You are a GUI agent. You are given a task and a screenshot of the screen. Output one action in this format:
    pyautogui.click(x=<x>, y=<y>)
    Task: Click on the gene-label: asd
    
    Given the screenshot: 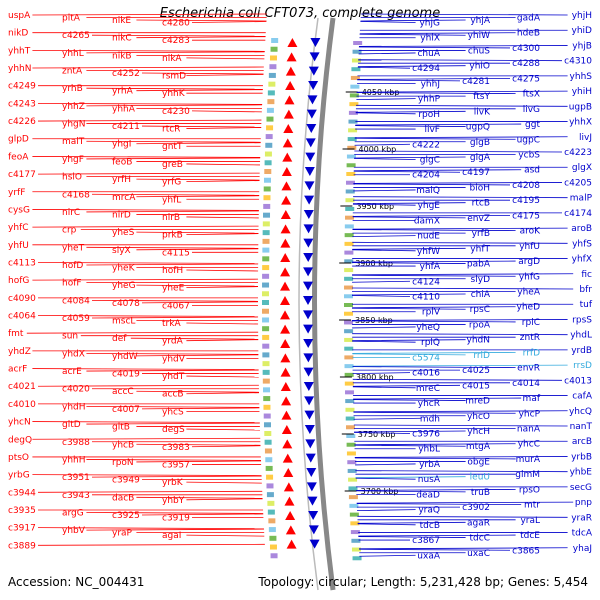 What is the action you would take?
    pyautogui.click(x=532, y=171)
    